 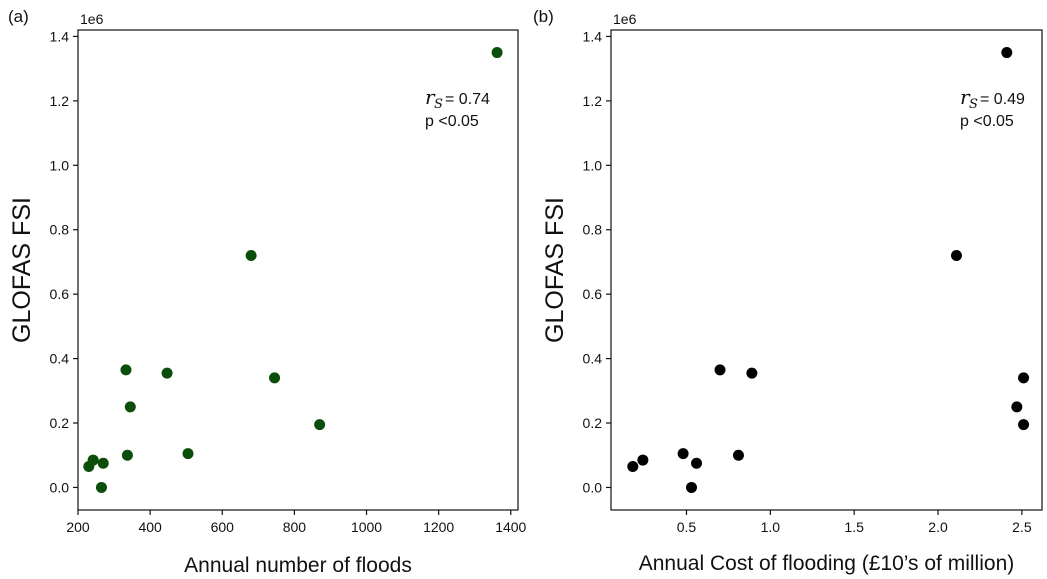 What do you see at coordinates (854, 527) in the screenshot?
I see `x-tick-label: 1.5` at bounding box center [854, 527].